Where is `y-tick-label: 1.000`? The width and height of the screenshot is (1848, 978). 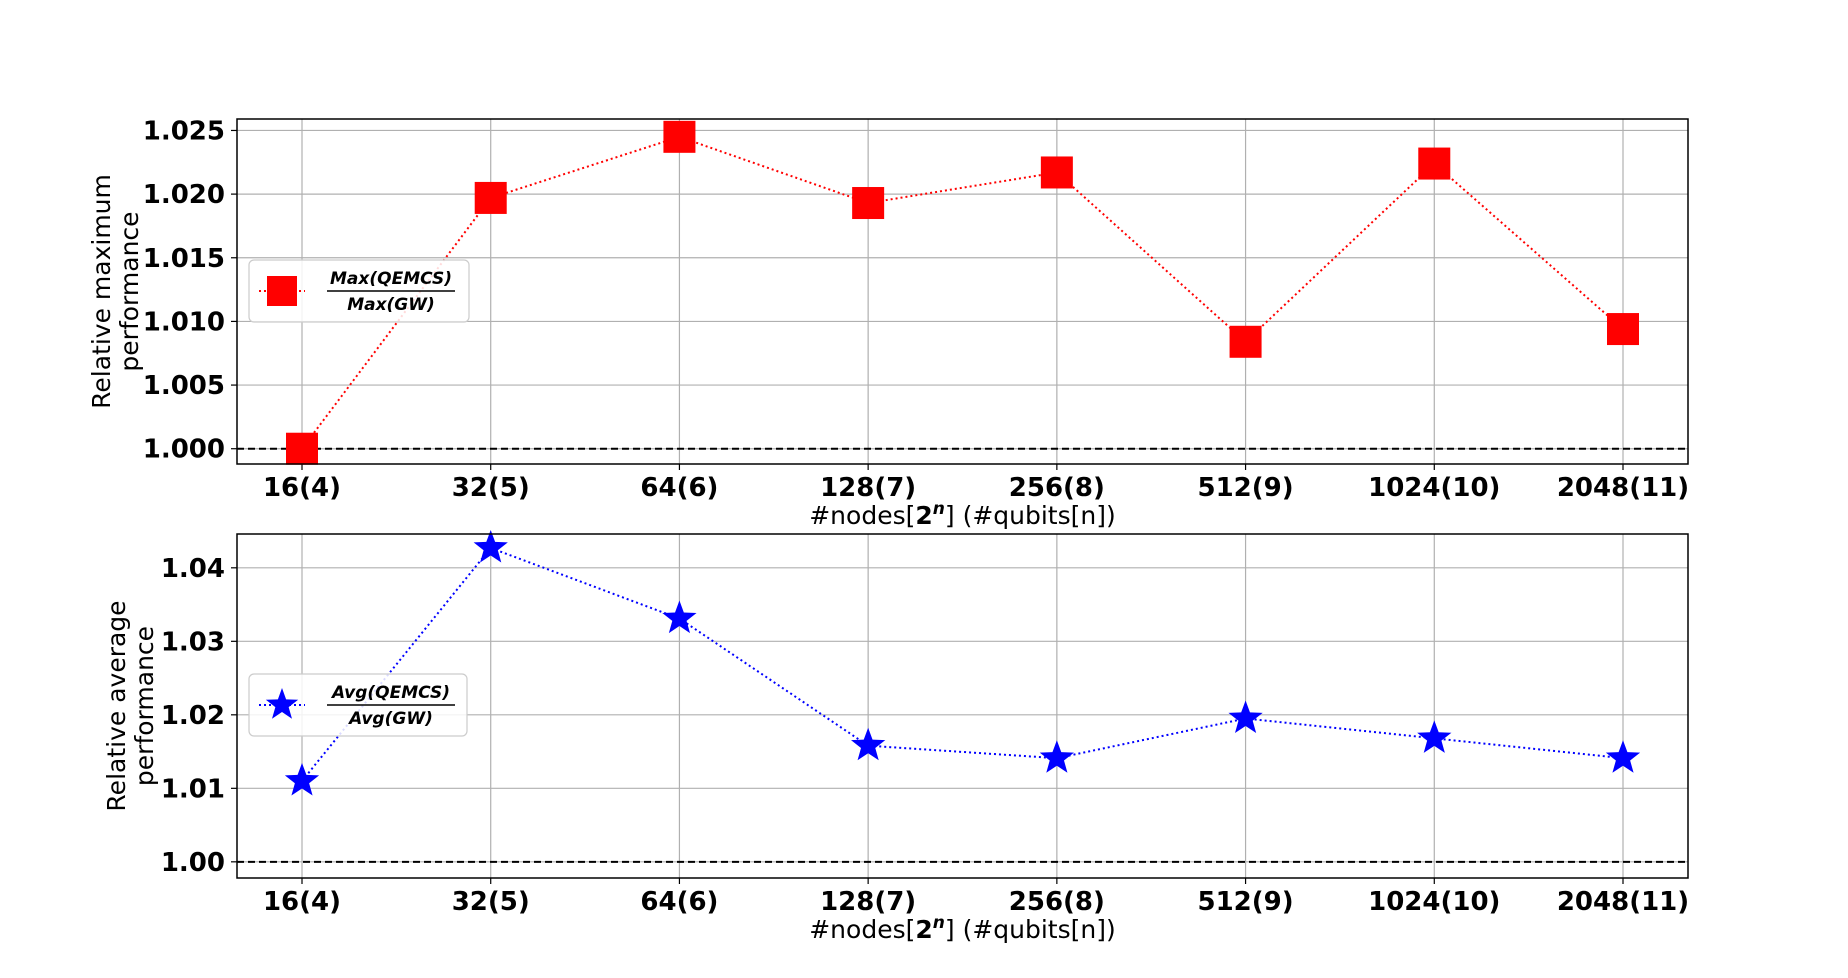 y-tick-label: 1.000 is located at coordinates (184, 450).